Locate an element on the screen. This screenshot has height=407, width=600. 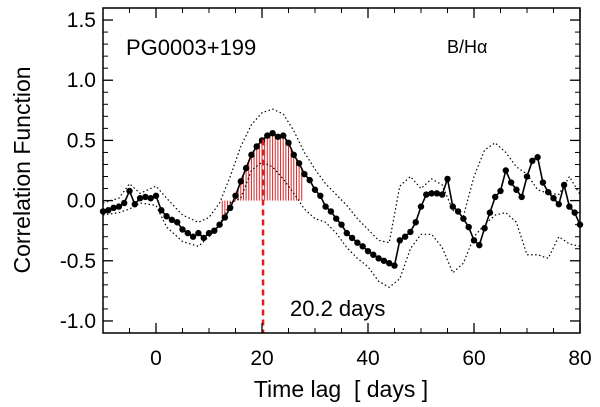
lag-label: 20.2 days is located at coordinates (337, 308).